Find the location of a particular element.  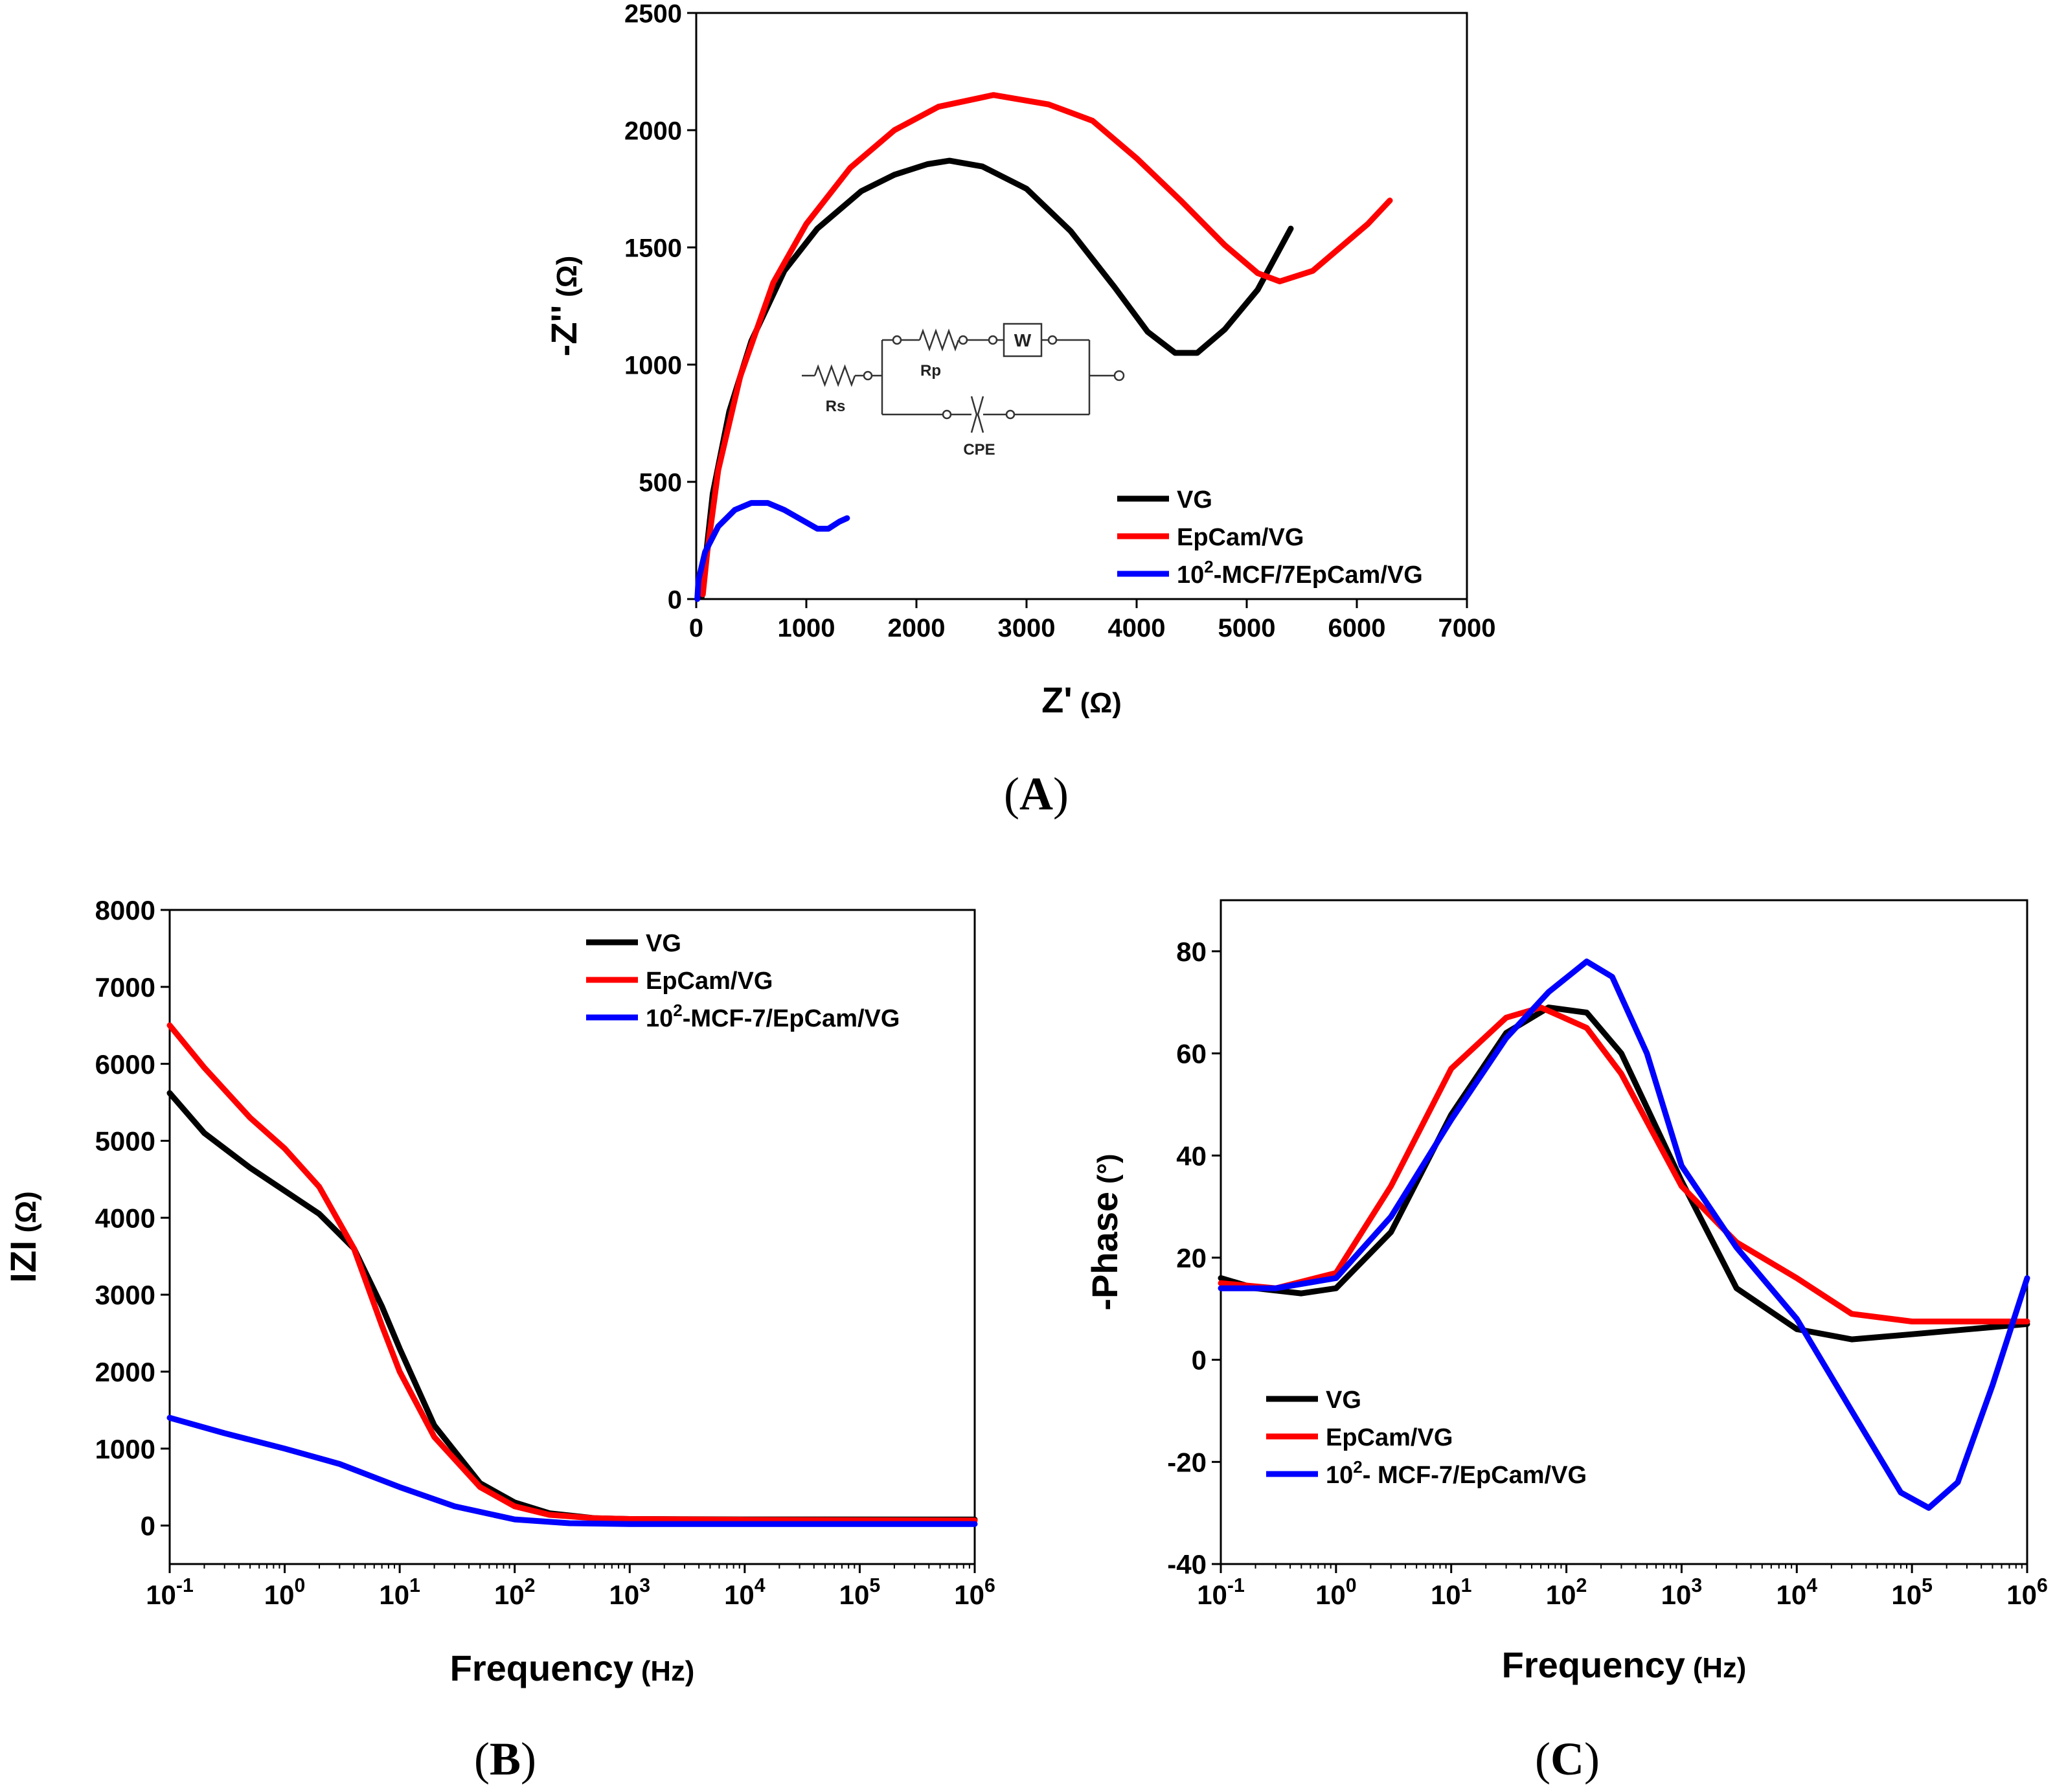

cpe-symbol is located at coordinates (977, 414).